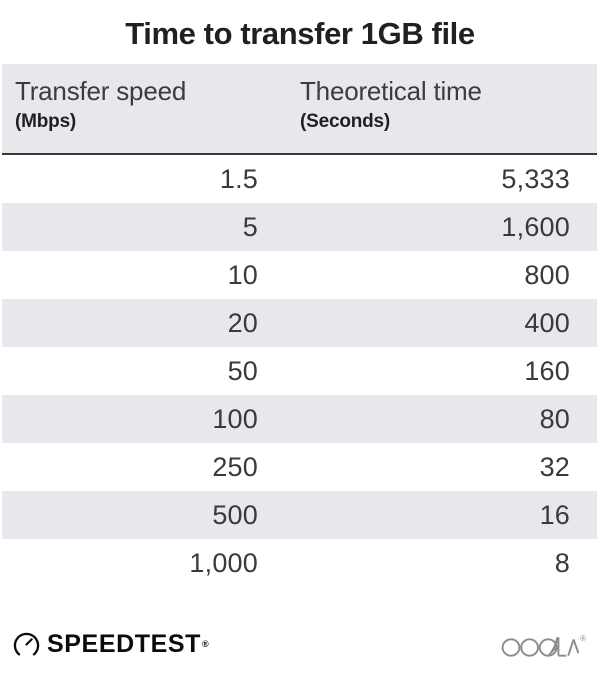 The width and height of the screenshot is (600, 677). What do you see at coordinates (238, 179) in the screenshot?
I see `cell-transfer-speed: 1.5` at bounding box center [238, 179].